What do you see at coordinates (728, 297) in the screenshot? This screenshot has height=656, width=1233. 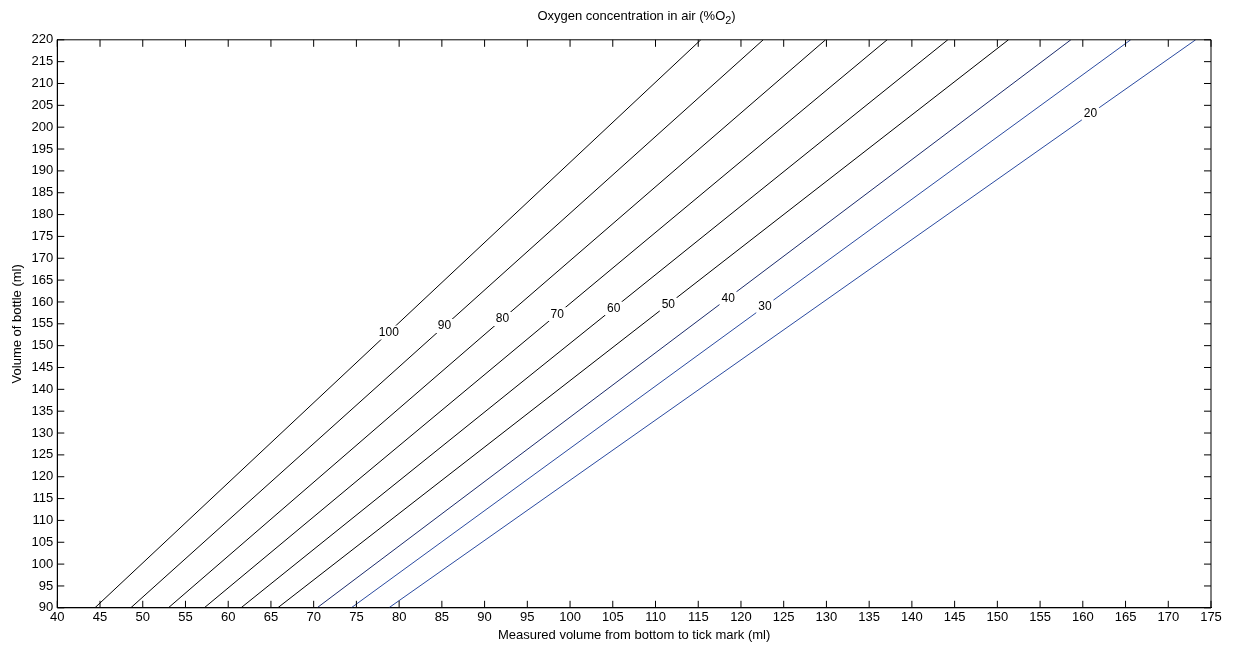 I see `annotation: 40` at bounding box center [728, 297].